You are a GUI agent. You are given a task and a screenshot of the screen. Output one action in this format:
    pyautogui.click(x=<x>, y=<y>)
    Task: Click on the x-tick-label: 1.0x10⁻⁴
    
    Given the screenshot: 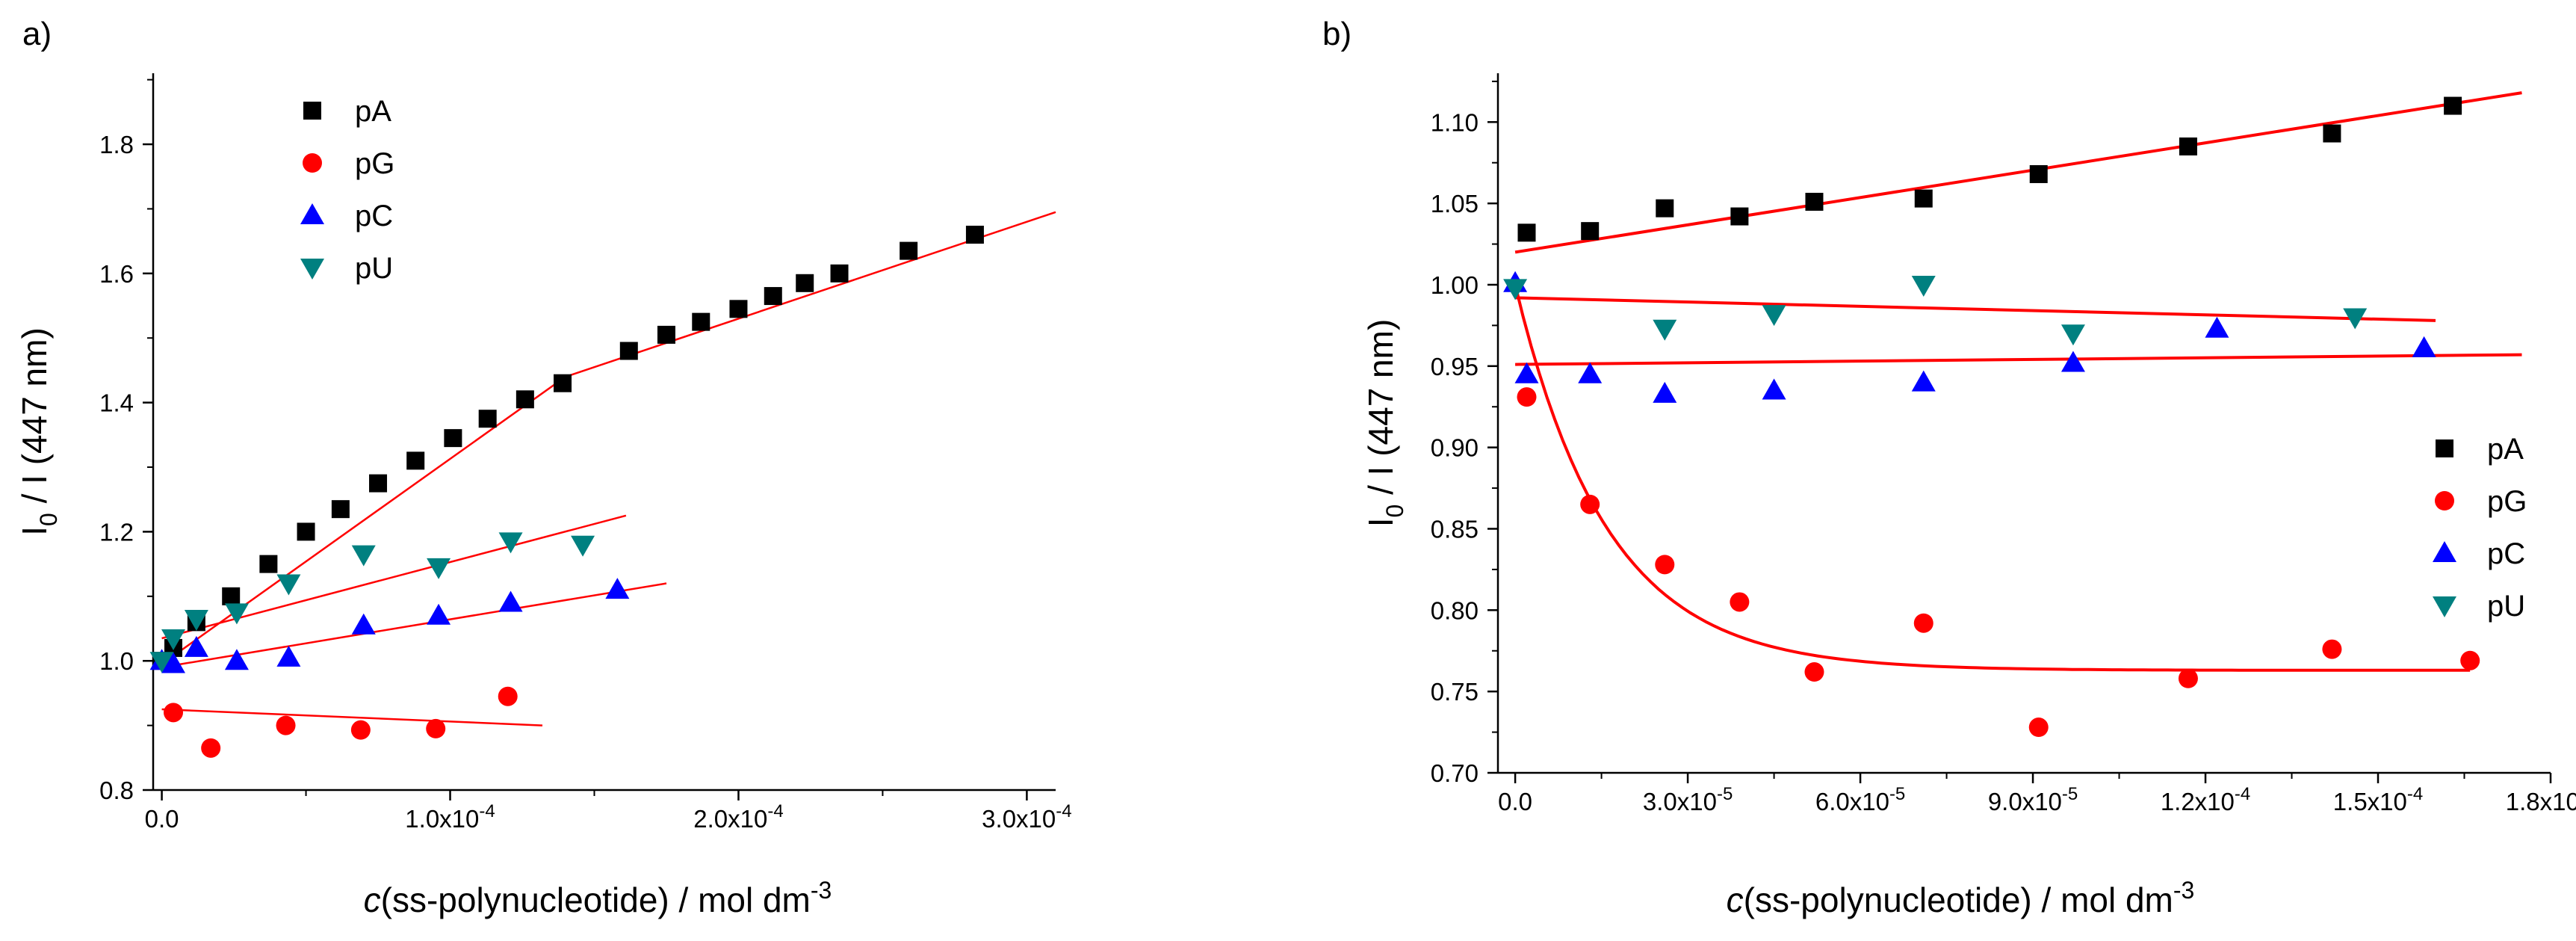 What is the action you would take?
    pyautogui.click(x=450, y=817)
    